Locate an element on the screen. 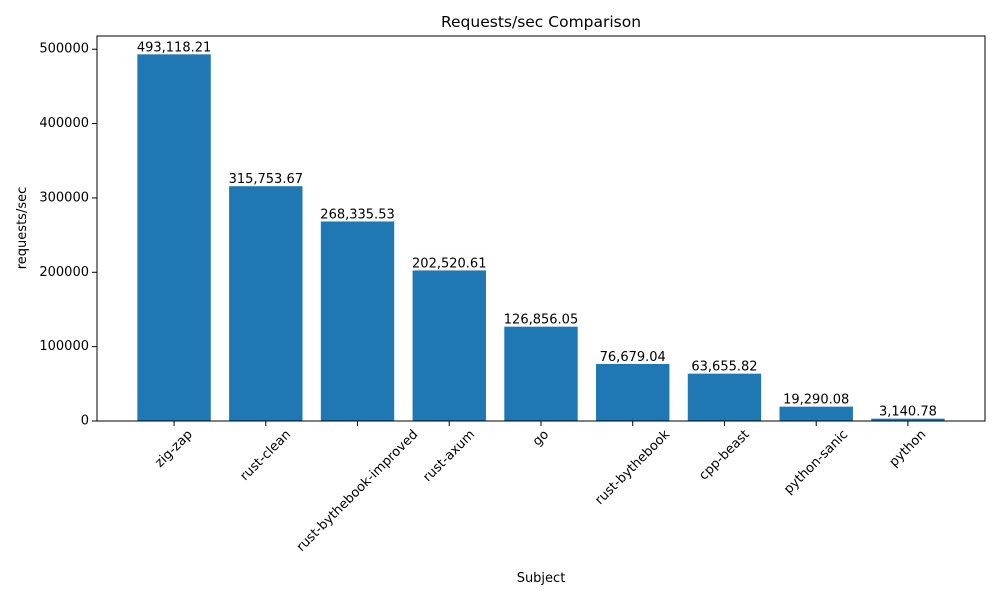  y-tick-label: 0 is located at coordinates (85, 421).